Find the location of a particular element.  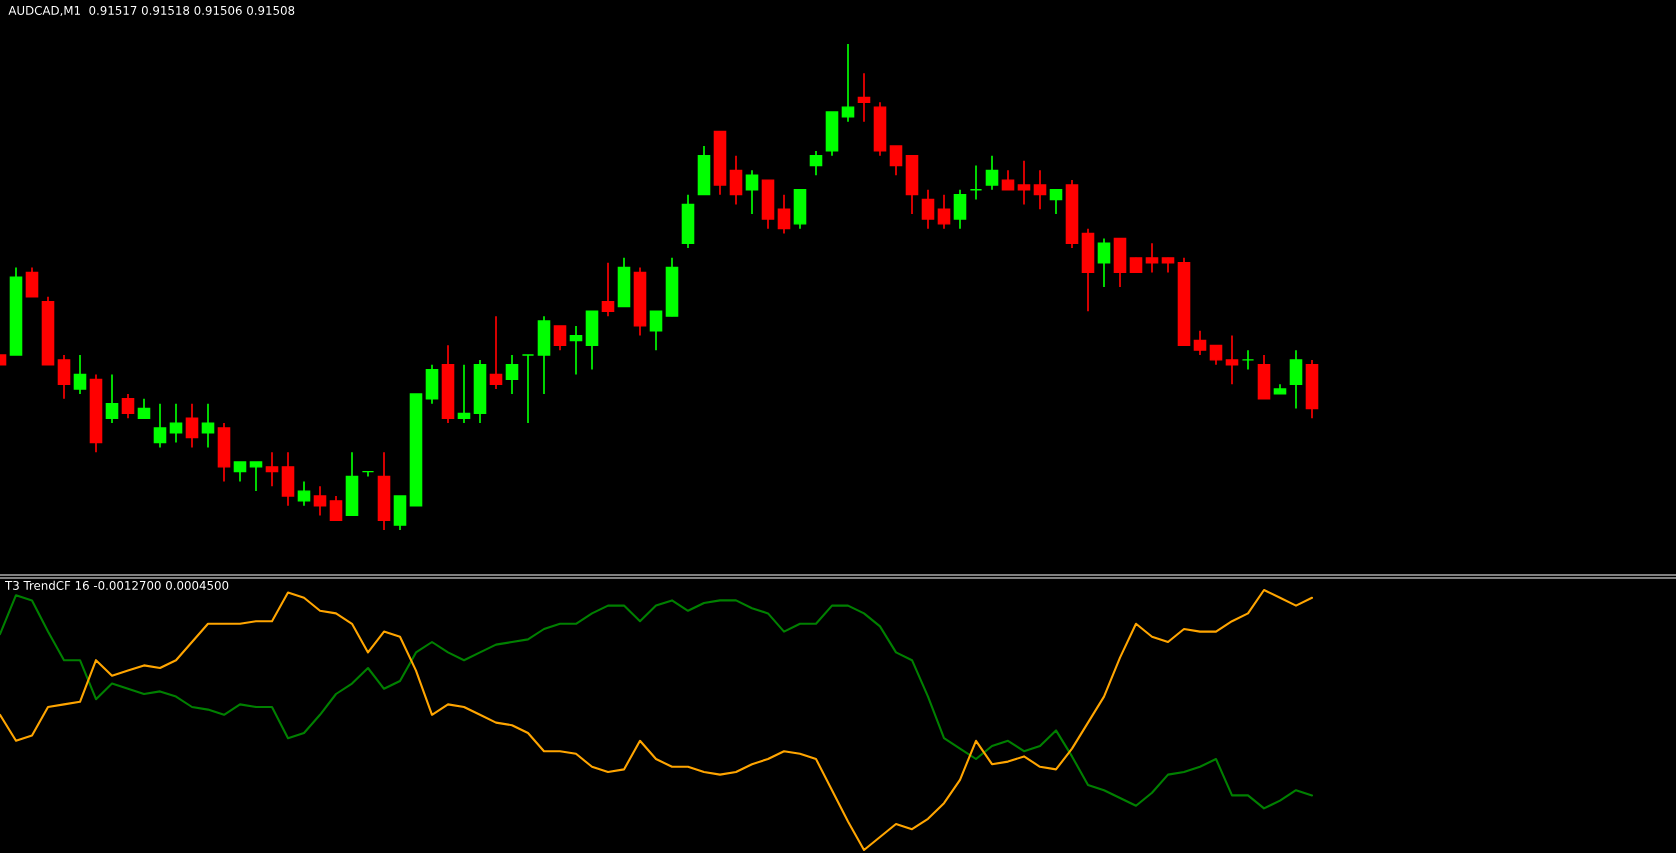

chart-title: AUDCAD,M1 0.91517 0.91518 0.91506 0.91508 is located at coordinates (151, 11).